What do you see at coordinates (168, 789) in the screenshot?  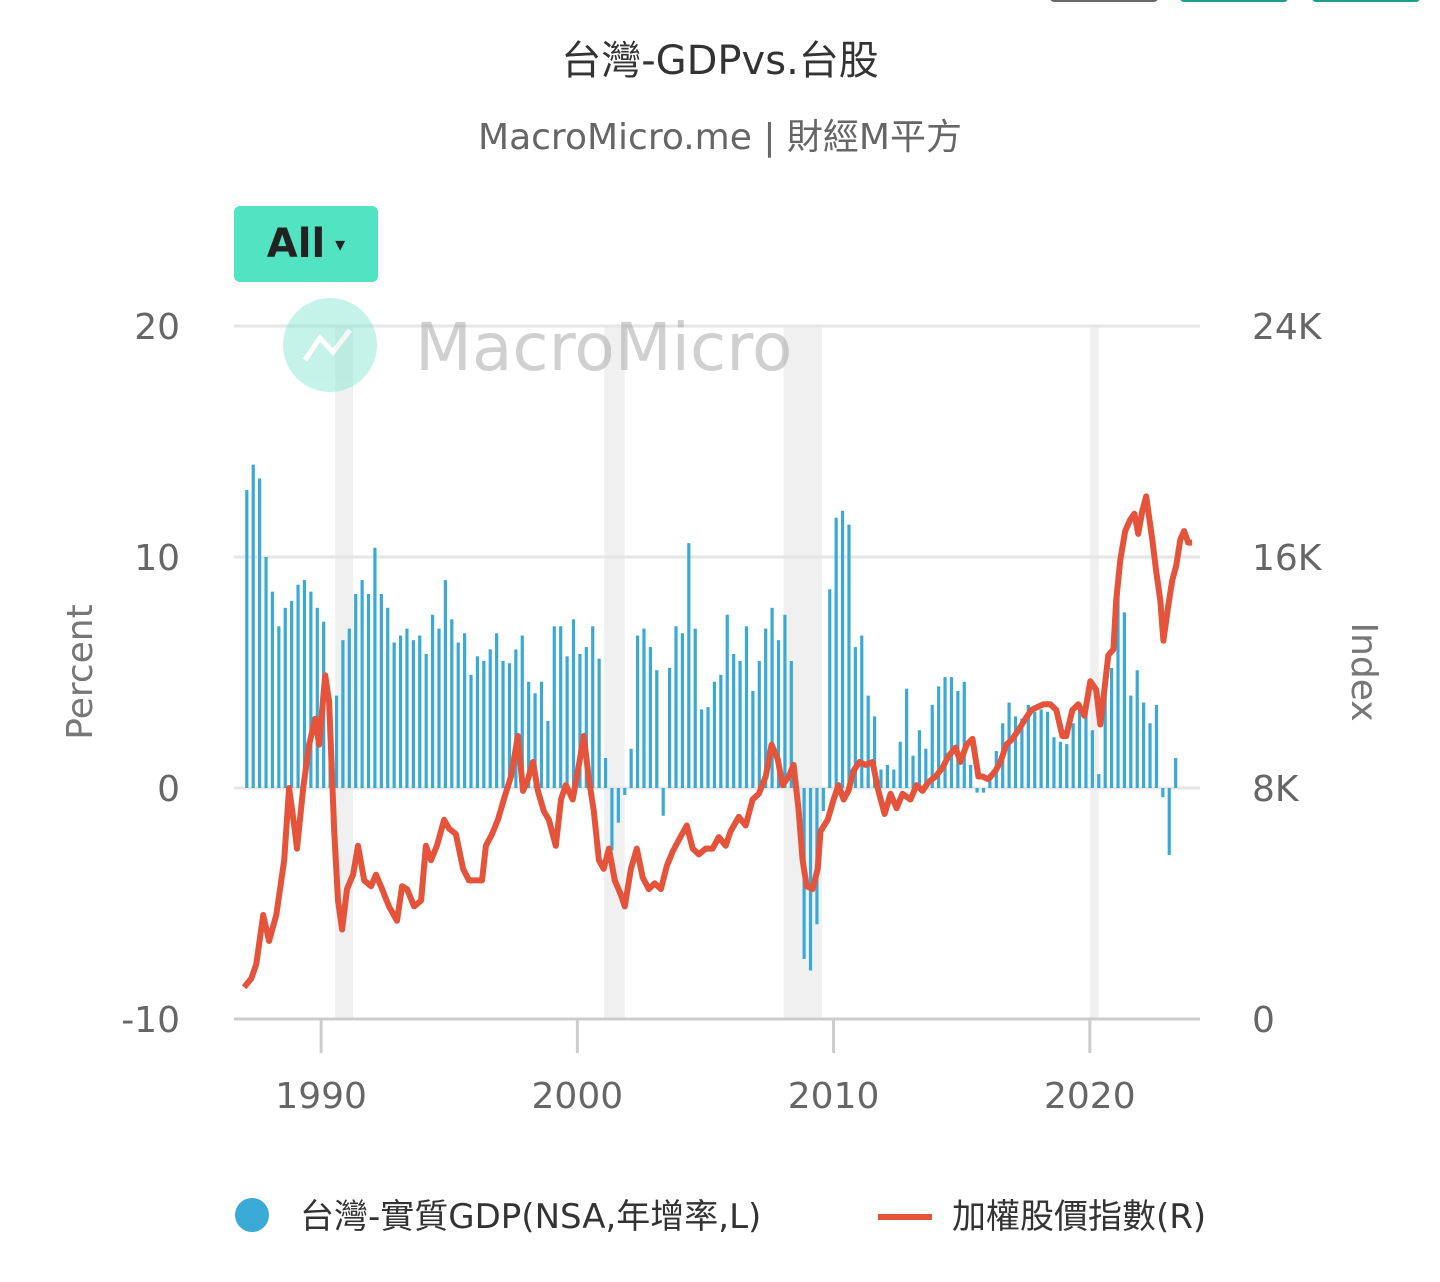 I see `left-axis-tick-label: 0` at bounding box center [168, 789].